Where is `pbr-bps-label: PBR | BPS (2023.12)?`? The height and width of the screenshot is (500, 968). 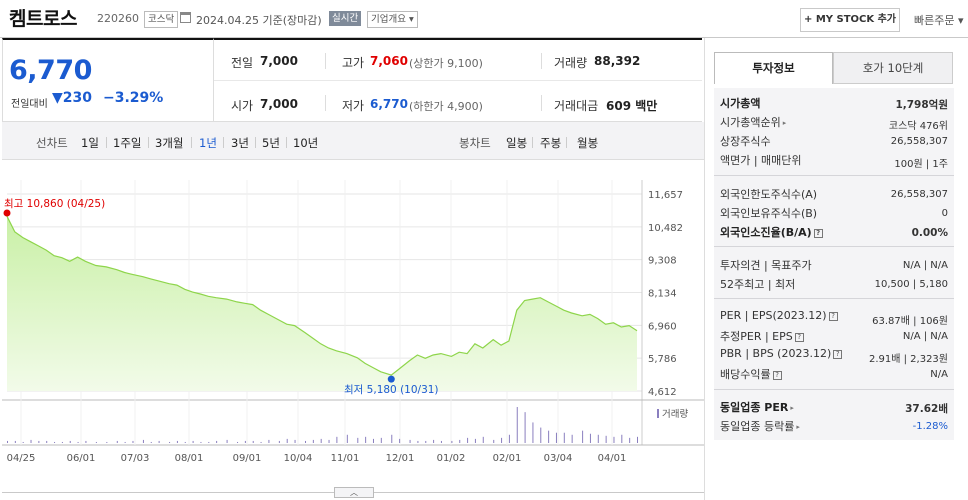
pbr-bps-label: PBR | BPS (2023.12)? is located at coordinates (781, 353).